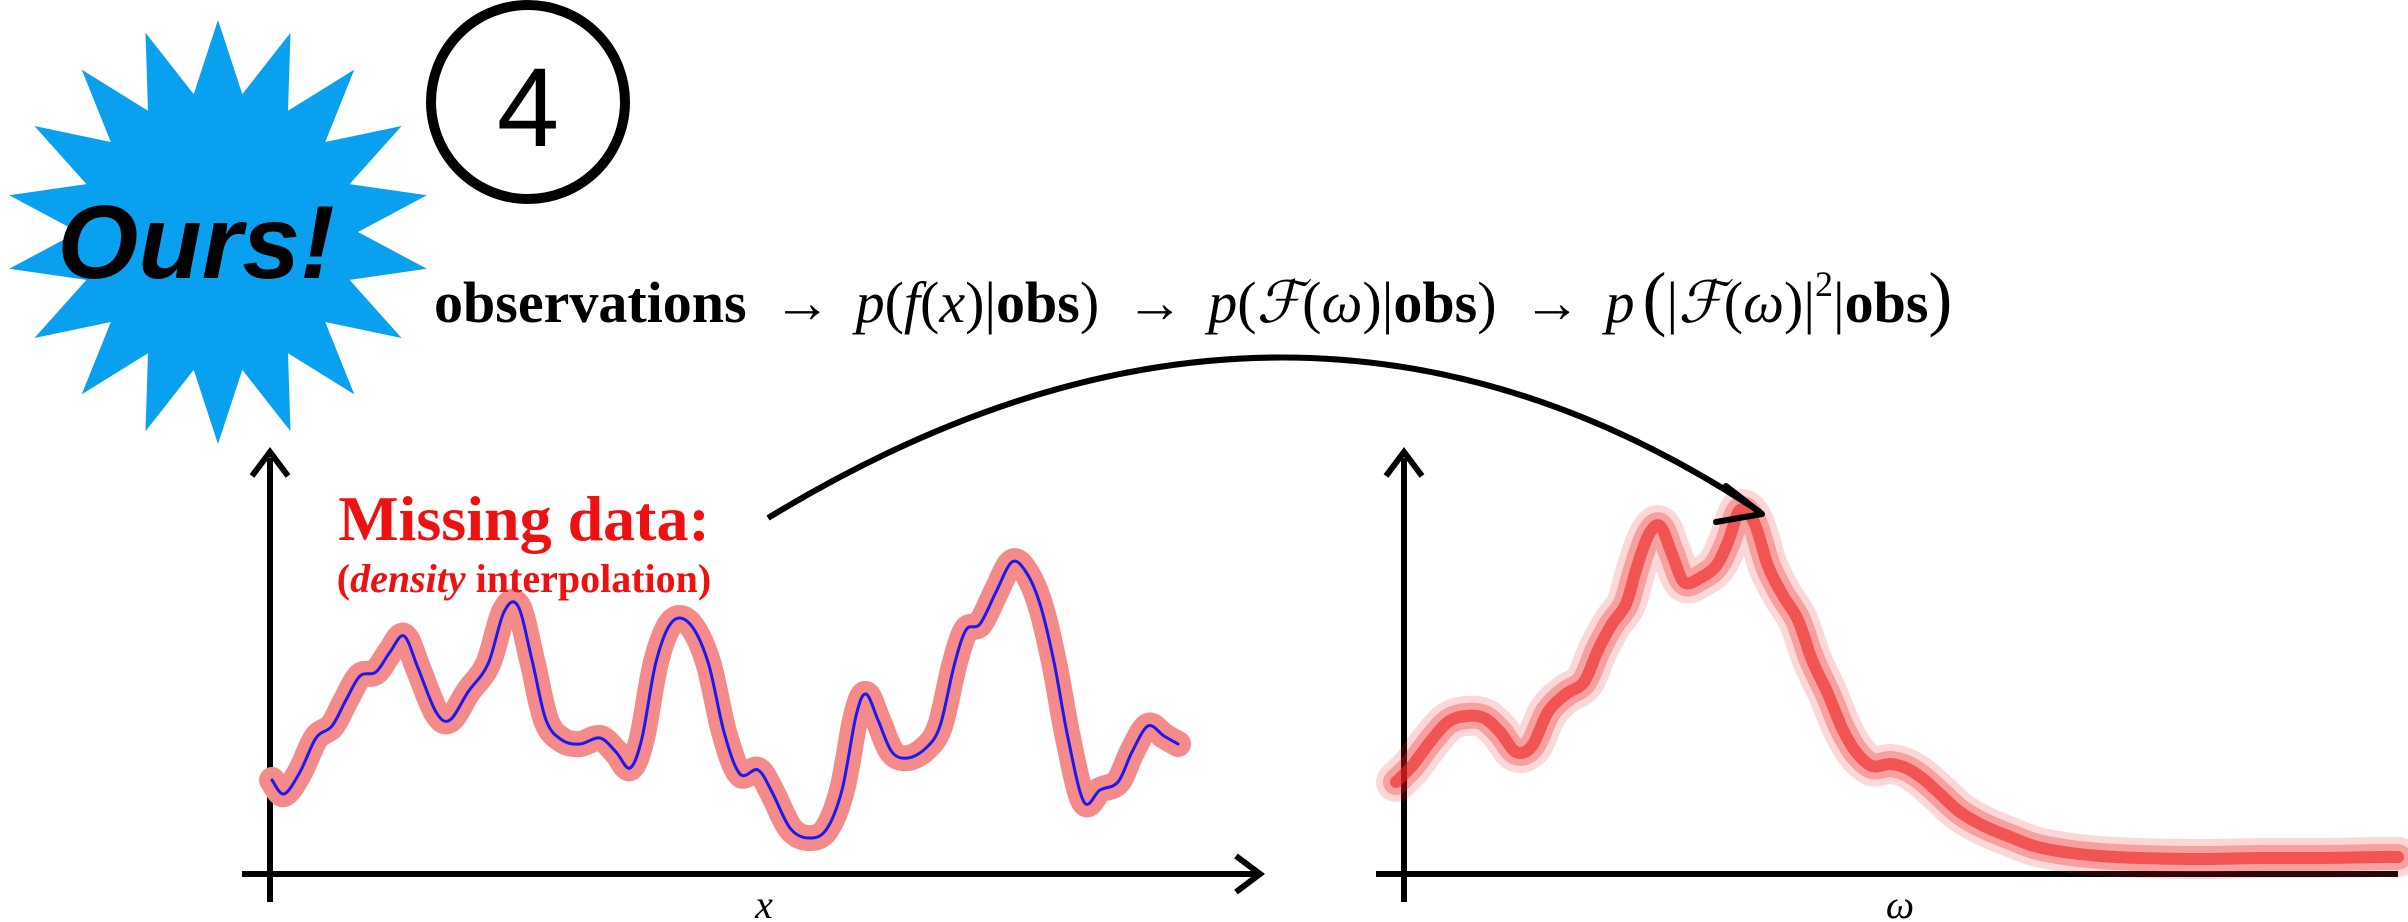  What do you see at coordinates (195, 243) in the screenshot?
I see `badge-text: Ours!` at bounding box center [195, 243].